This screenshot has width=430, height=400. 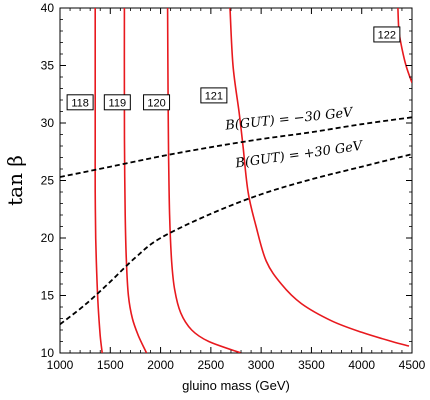 What do you see at coordinates (261, 365) in the screenshot?
I see `x-tick-label: 3000` at bounding box center [261, 365].